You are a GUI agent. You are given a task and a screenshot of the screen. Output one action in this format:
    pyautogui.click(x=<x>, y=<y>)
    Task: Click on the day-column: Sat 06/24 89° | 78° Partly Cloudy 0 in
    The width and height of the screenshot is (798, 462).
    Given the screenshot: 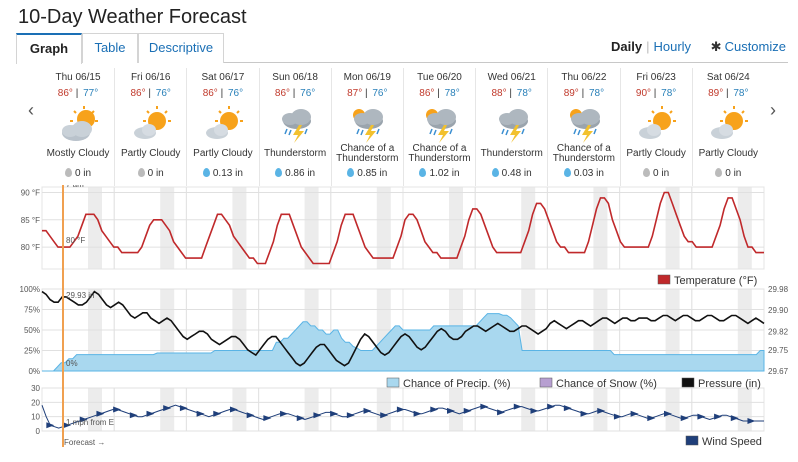 What is the action you would take?
    pyautogui.click(x=727, y=127)
    